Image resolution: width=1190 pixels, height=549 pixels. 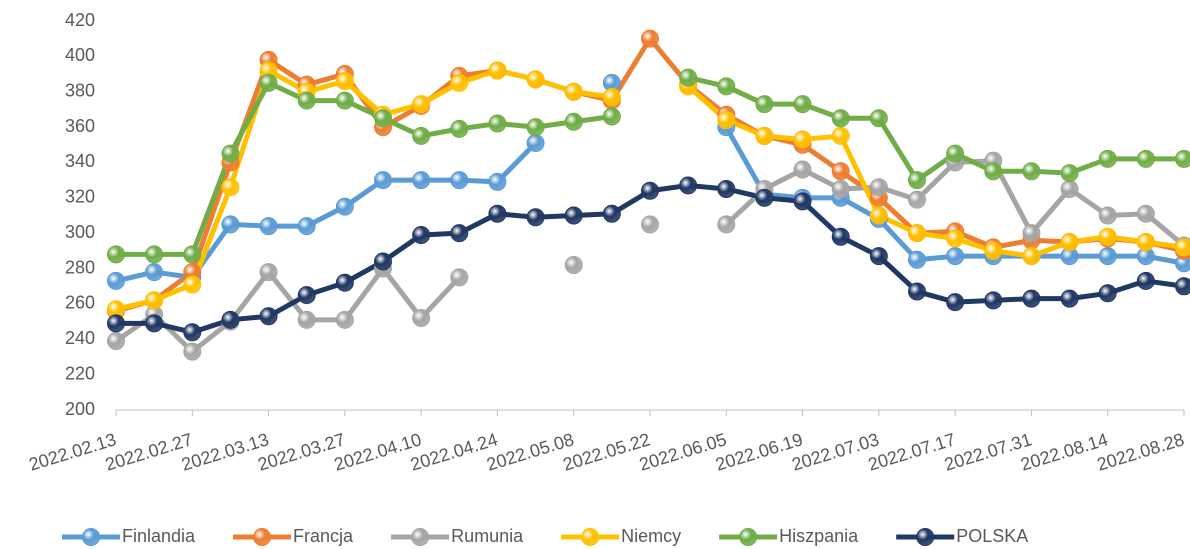 What do you see at coordinates (819, 536) in the screenshot?
I see `legend-label: Hiszpania` at bounding box center [819, 536].